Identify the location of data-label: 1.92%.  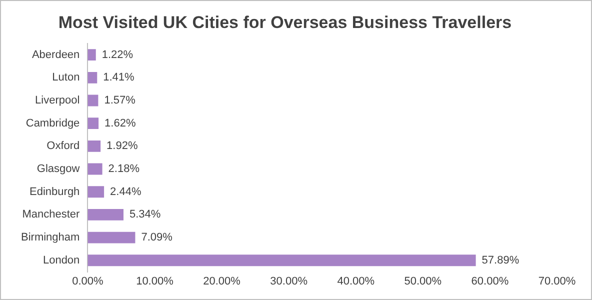
(122, 146).